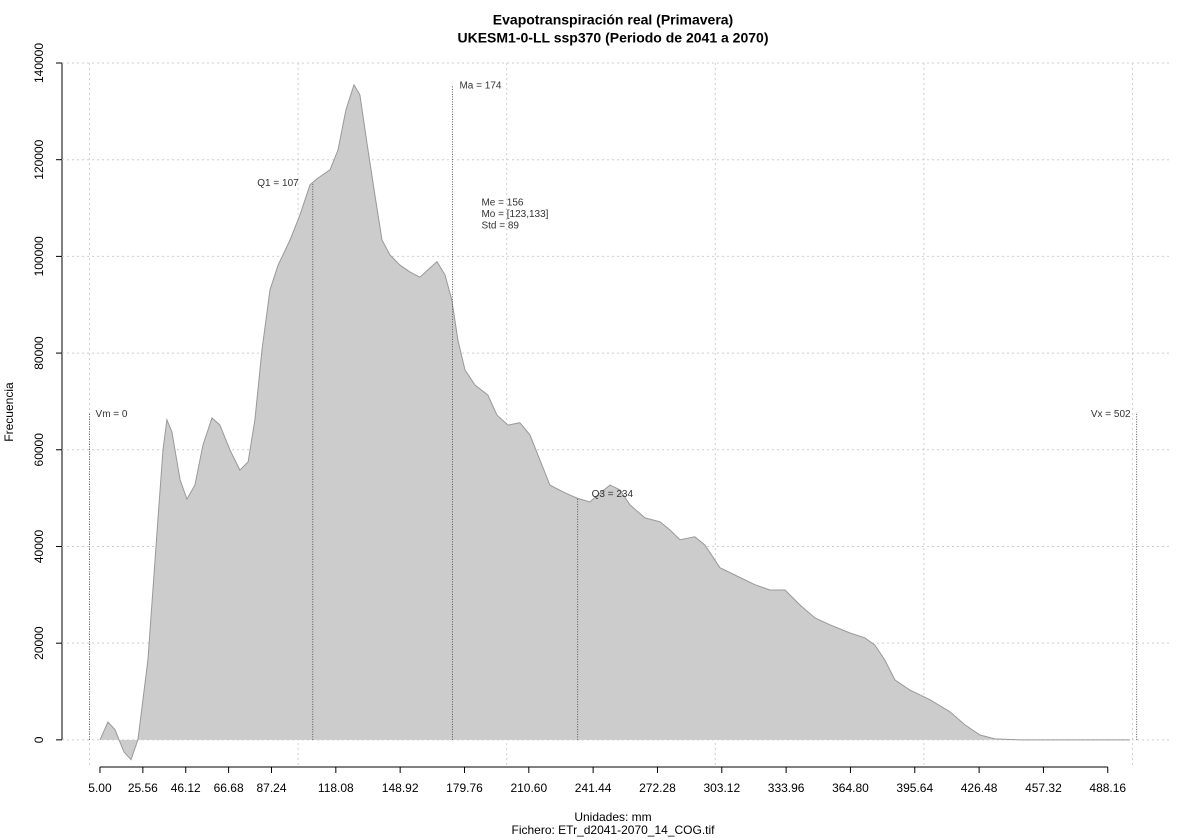 This screenshot has width=1200, height=840. Describe the element at coordinates (336, 788) in the screenshot. I see `x-tick-label: 118.08` at that location.